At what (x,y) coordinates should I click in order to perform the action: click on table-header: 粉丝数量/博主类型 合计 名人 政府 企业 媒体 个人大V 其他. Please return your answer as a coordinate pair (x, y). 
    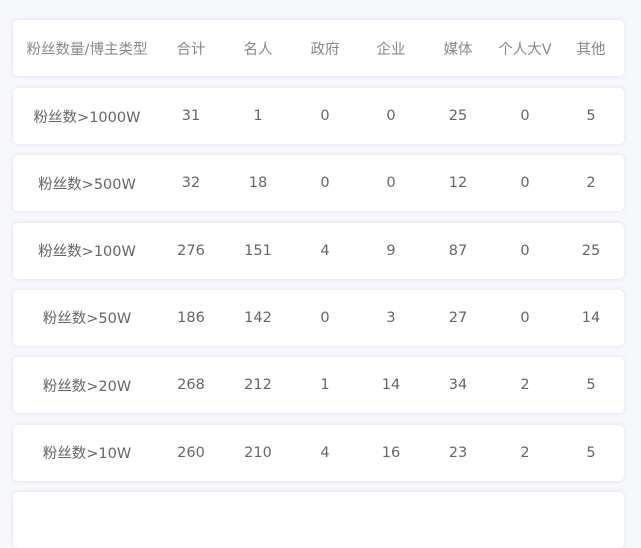
    Looking at the image, I should click on (318, 48).